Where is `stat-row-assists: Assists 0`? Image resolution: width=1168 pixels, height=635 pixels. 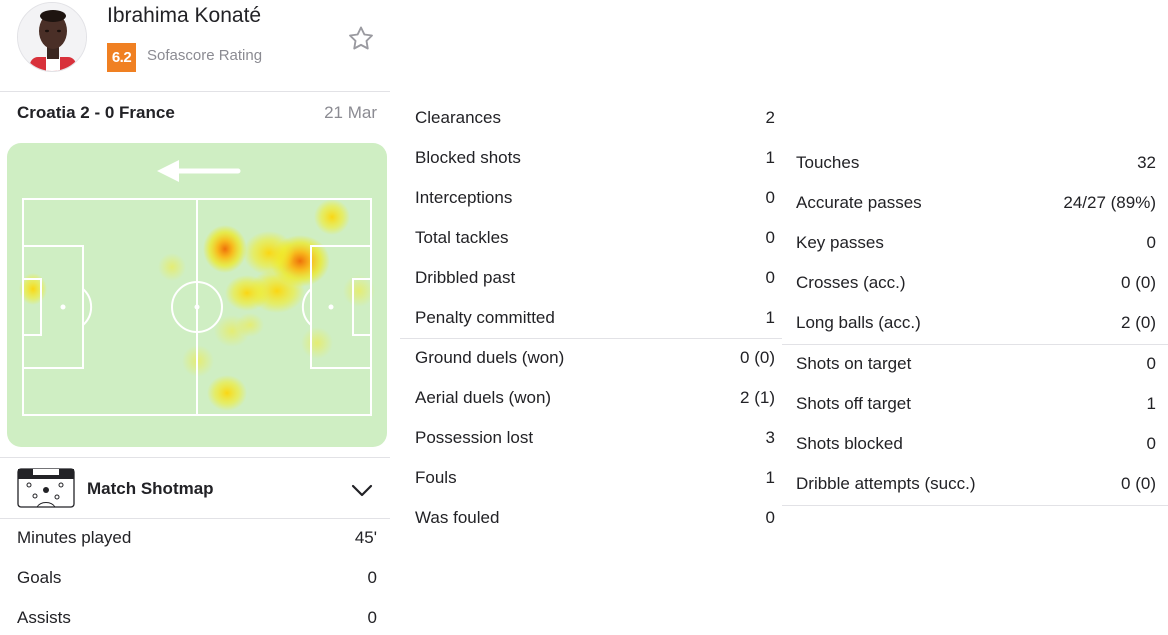
stat-row-assists: Assists 0 is located at coordinates (197, 617).